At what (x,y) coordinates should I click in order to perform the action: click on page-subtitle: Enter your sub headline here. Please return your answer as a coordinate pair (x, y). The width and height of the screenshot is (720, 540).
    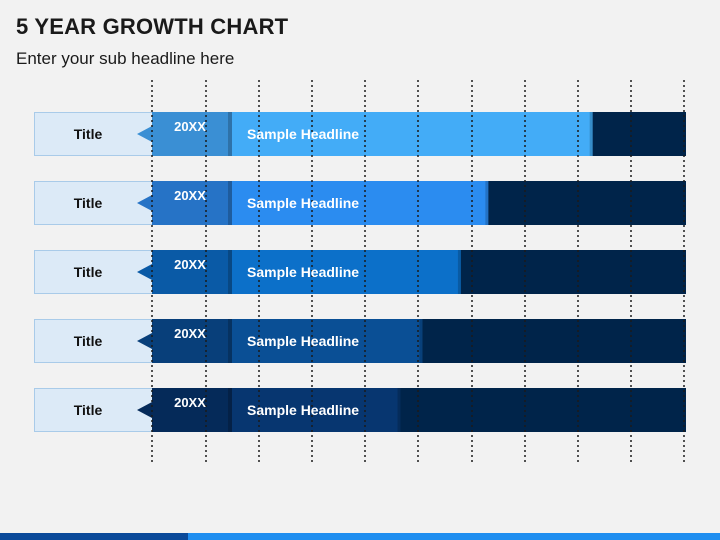
    Looking at the image, I should click on (125, 58).